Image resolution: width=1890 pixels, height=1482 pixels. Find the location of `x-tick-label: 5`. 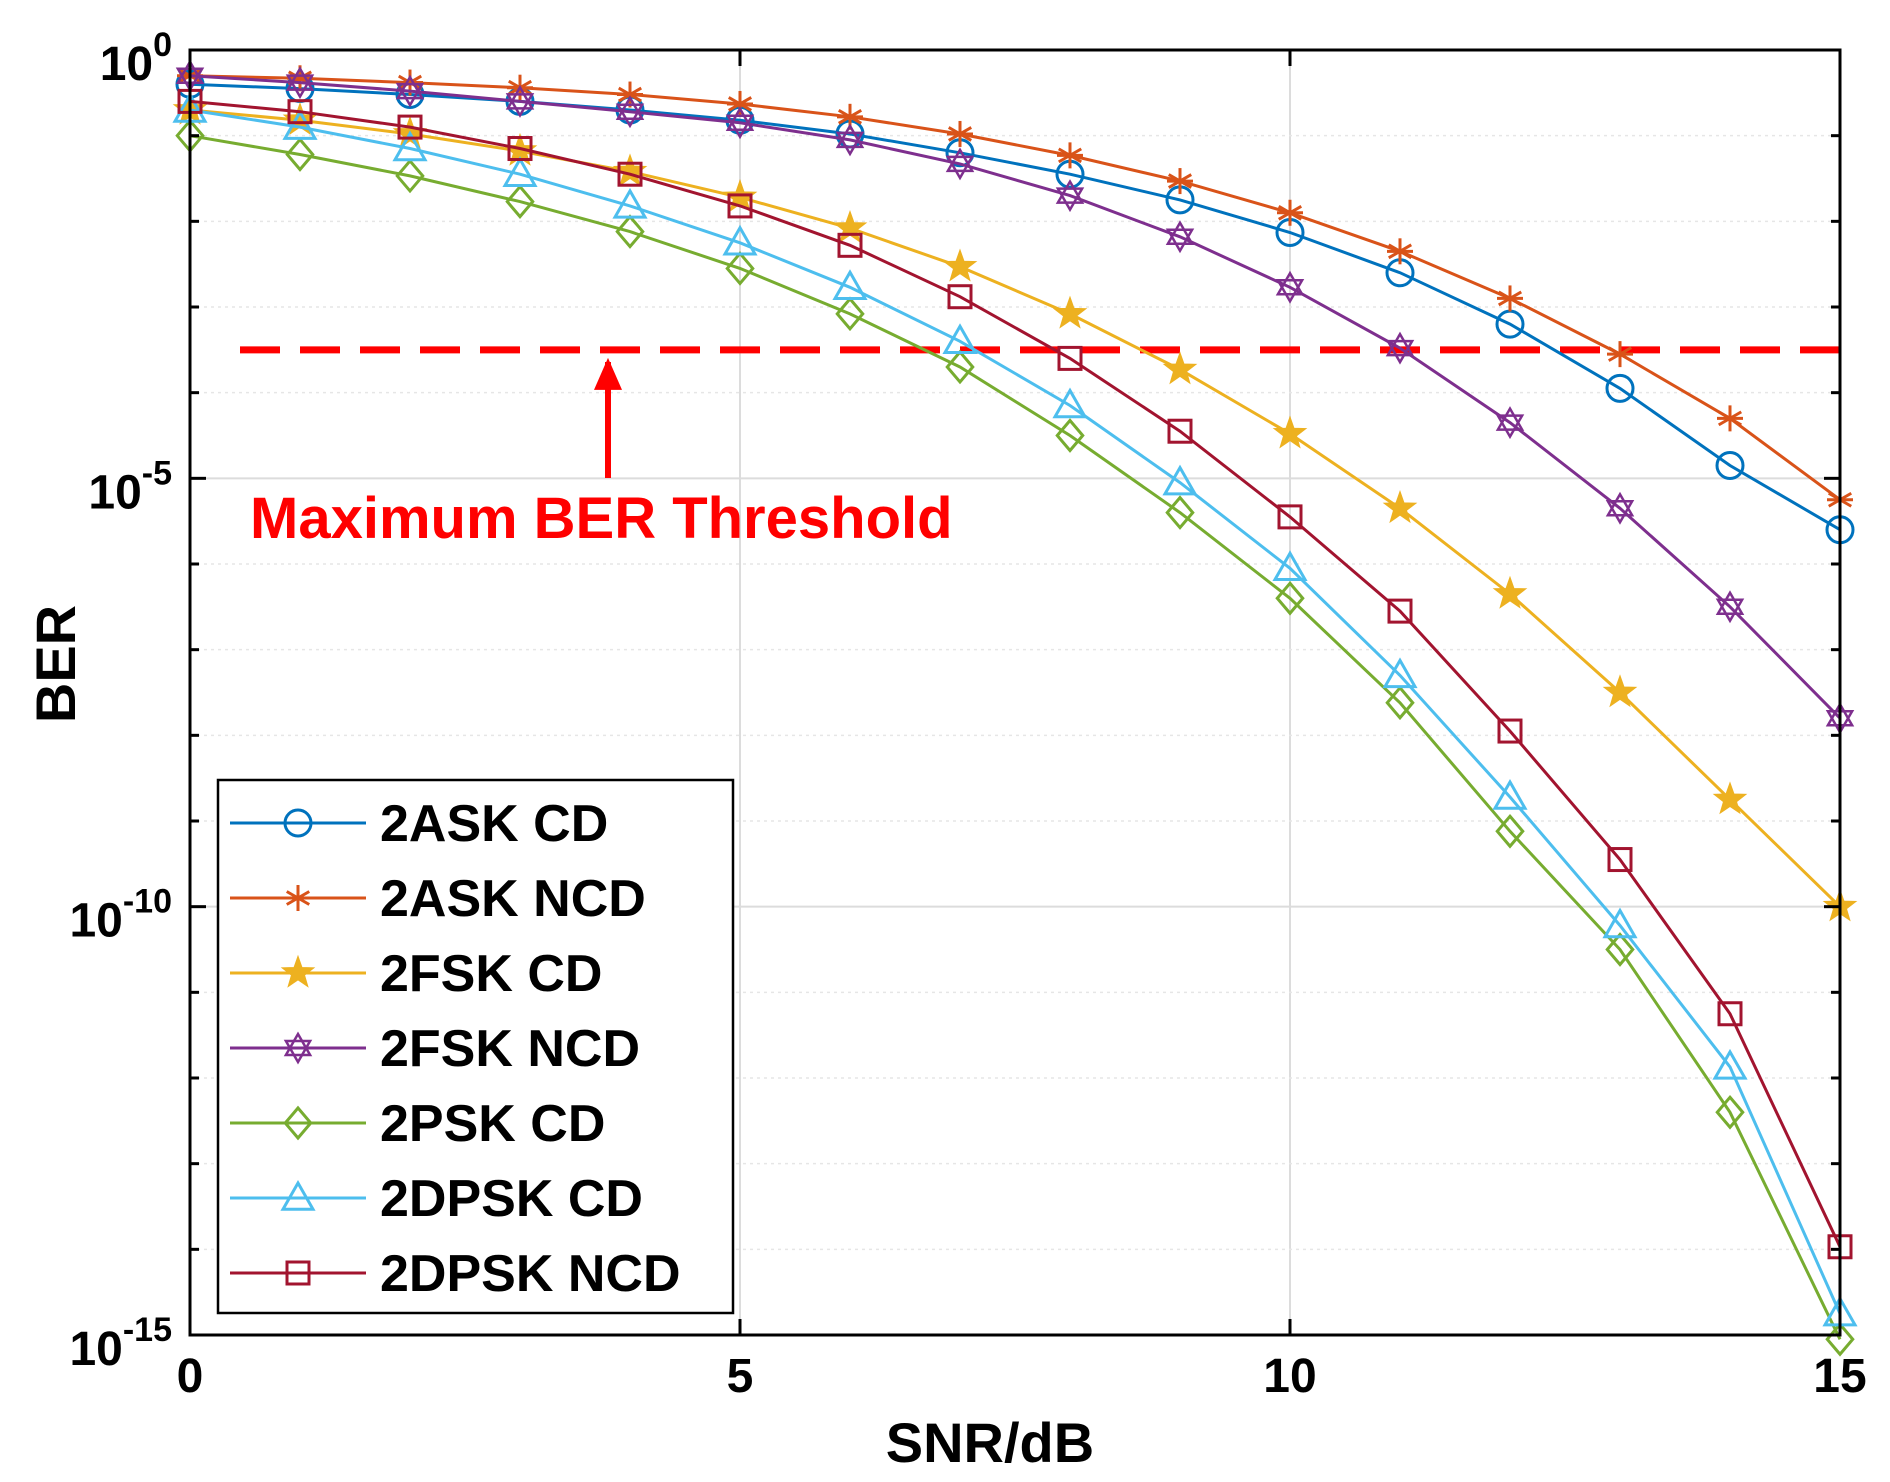

x-tick-label: 5 is located at coordinates (740, 1376).